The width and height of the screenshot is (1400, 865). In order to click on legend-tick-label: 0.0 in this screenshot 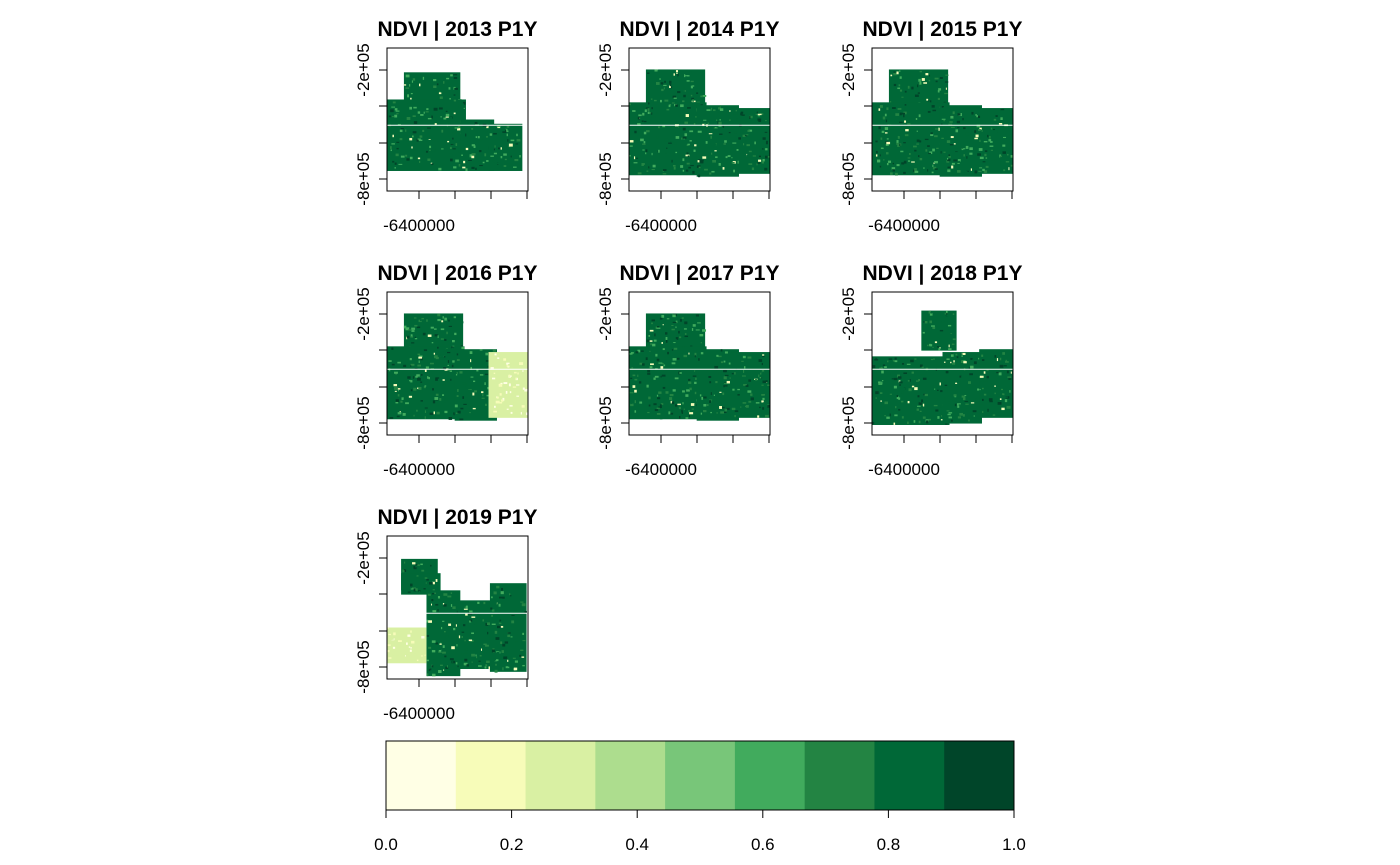, I will do `click(386, 844)`.